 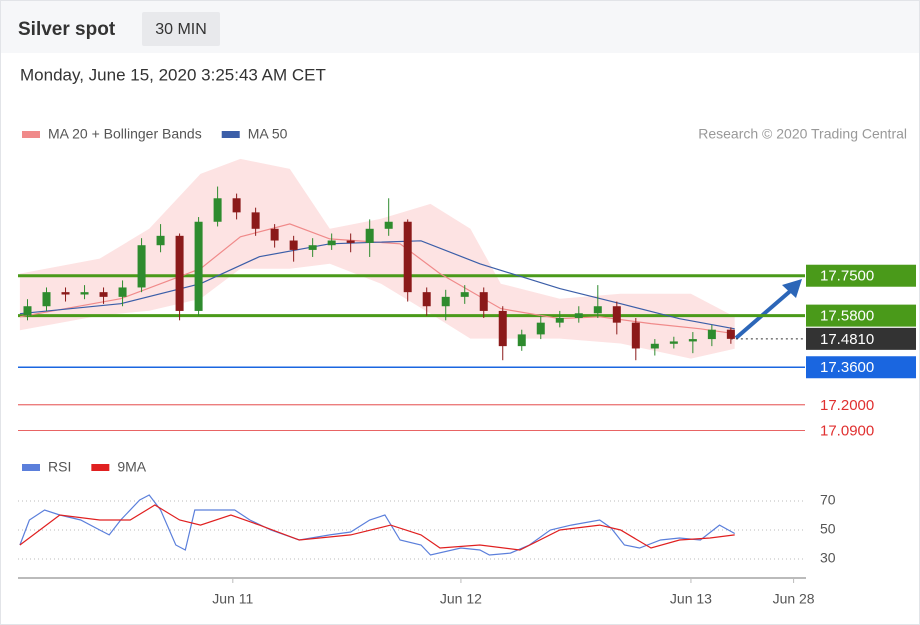 What do you see at coordinates (847, 367) in the screenshot?
I see `level-label: 17.3600` at bounding box center [847, 367].